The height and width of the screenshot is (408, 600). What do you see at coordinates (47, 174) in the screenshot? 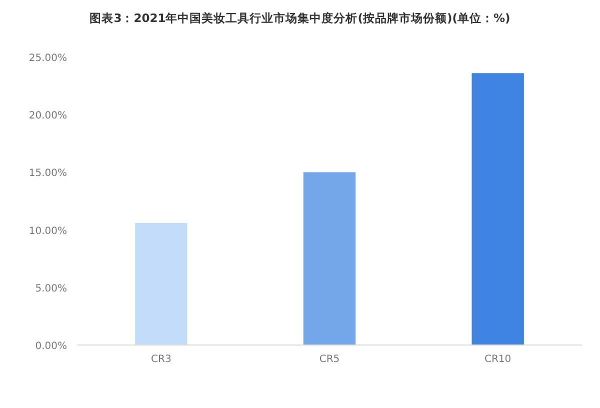
I see `y-tick-label: 15.00%` at bounding box center [47, 174].